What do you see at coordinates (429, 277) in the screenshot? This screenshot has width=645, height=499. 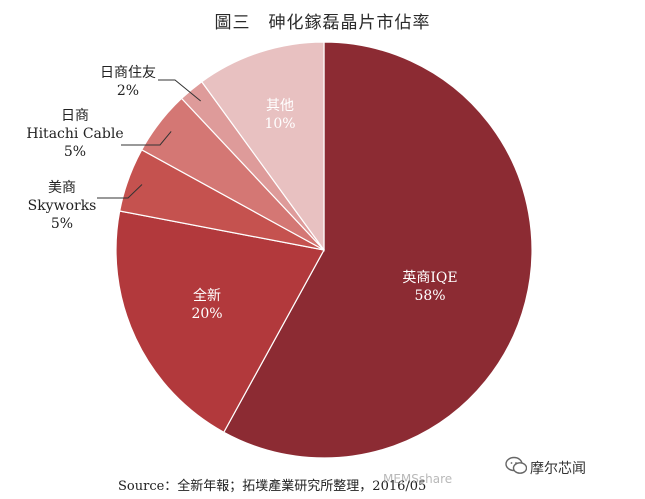 I see `slice-name-label: 英商IQE` at bounding box center [429, 277].